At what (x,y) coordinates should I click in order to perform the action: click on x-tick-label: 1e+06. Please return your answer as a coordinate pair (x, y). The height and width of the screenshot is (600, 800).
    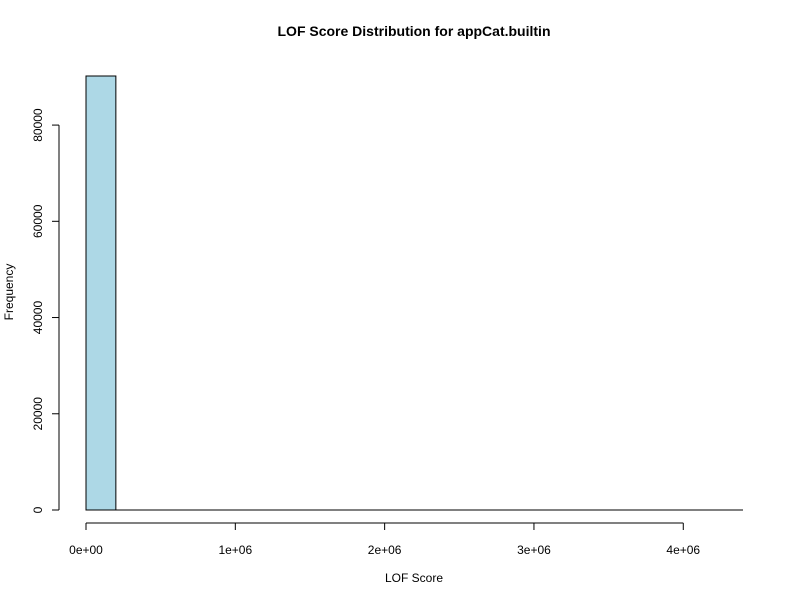
    Looking at the image, I should click on (235, 550).